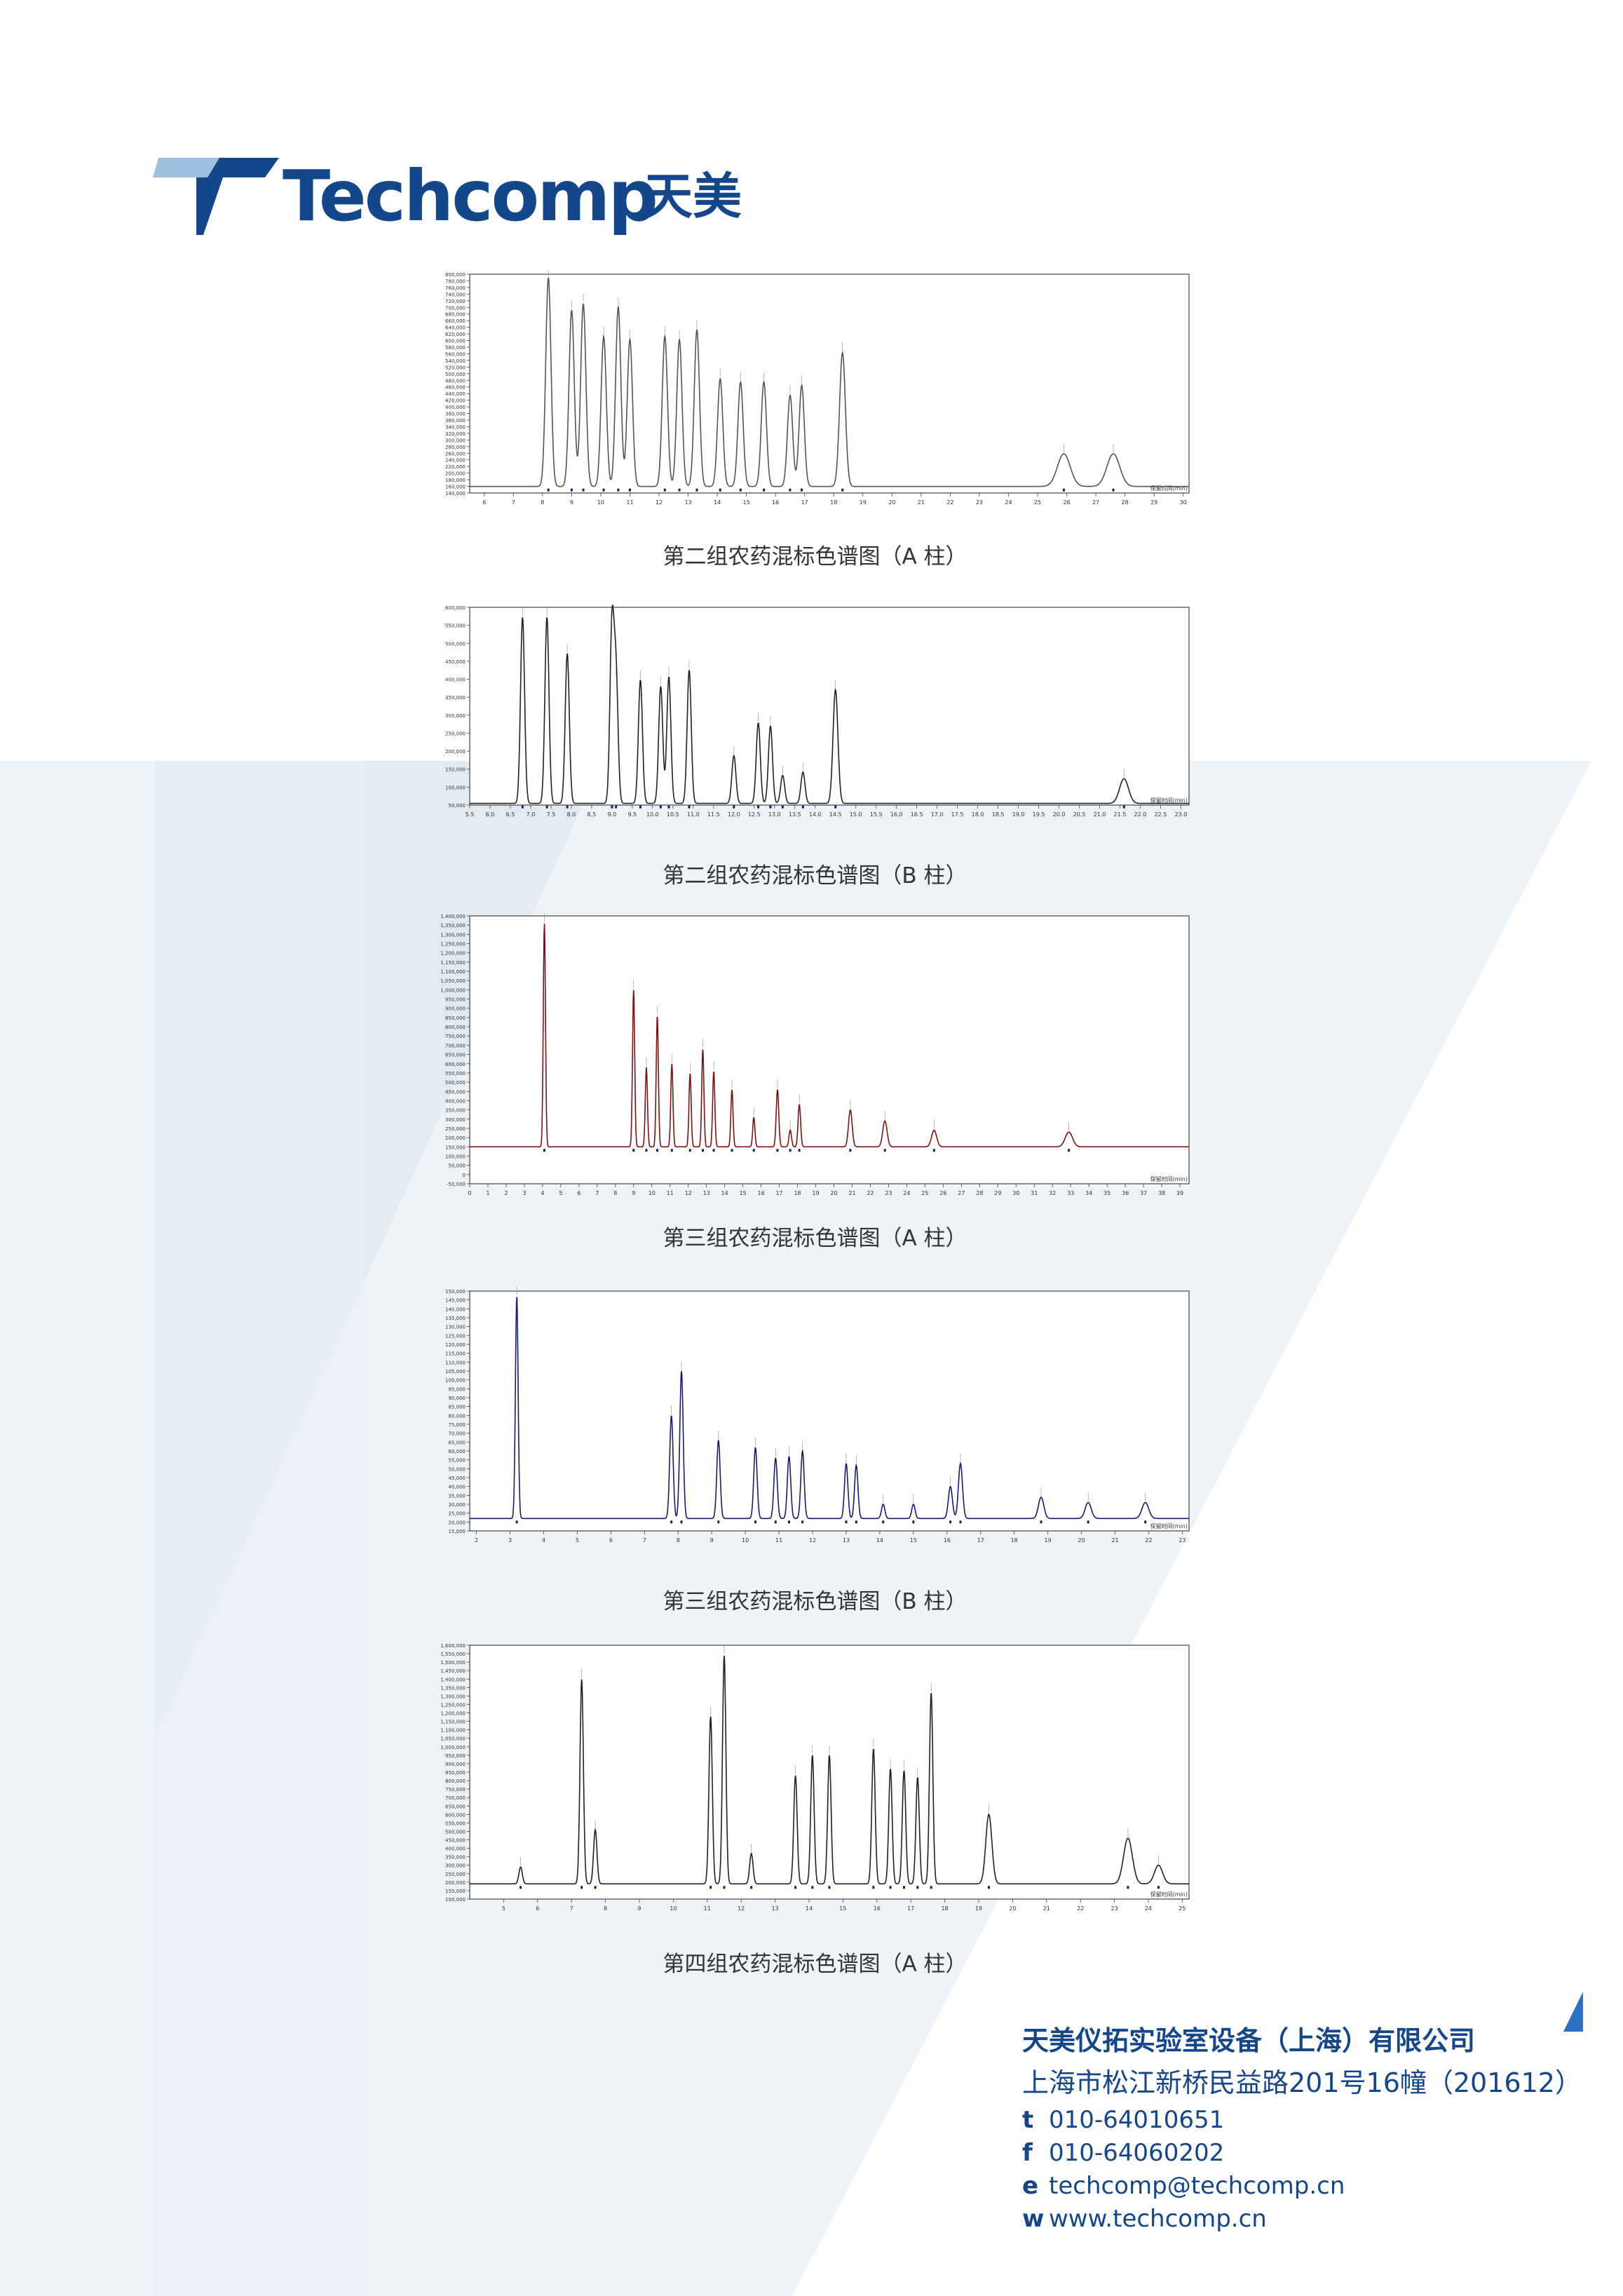 The width and height of the screenshot is (1623, 2296). What do you see at coordinates (455, 294) in the screenshot?
I see `y-tick-label: 740,000` at bounding box center [455, 294].